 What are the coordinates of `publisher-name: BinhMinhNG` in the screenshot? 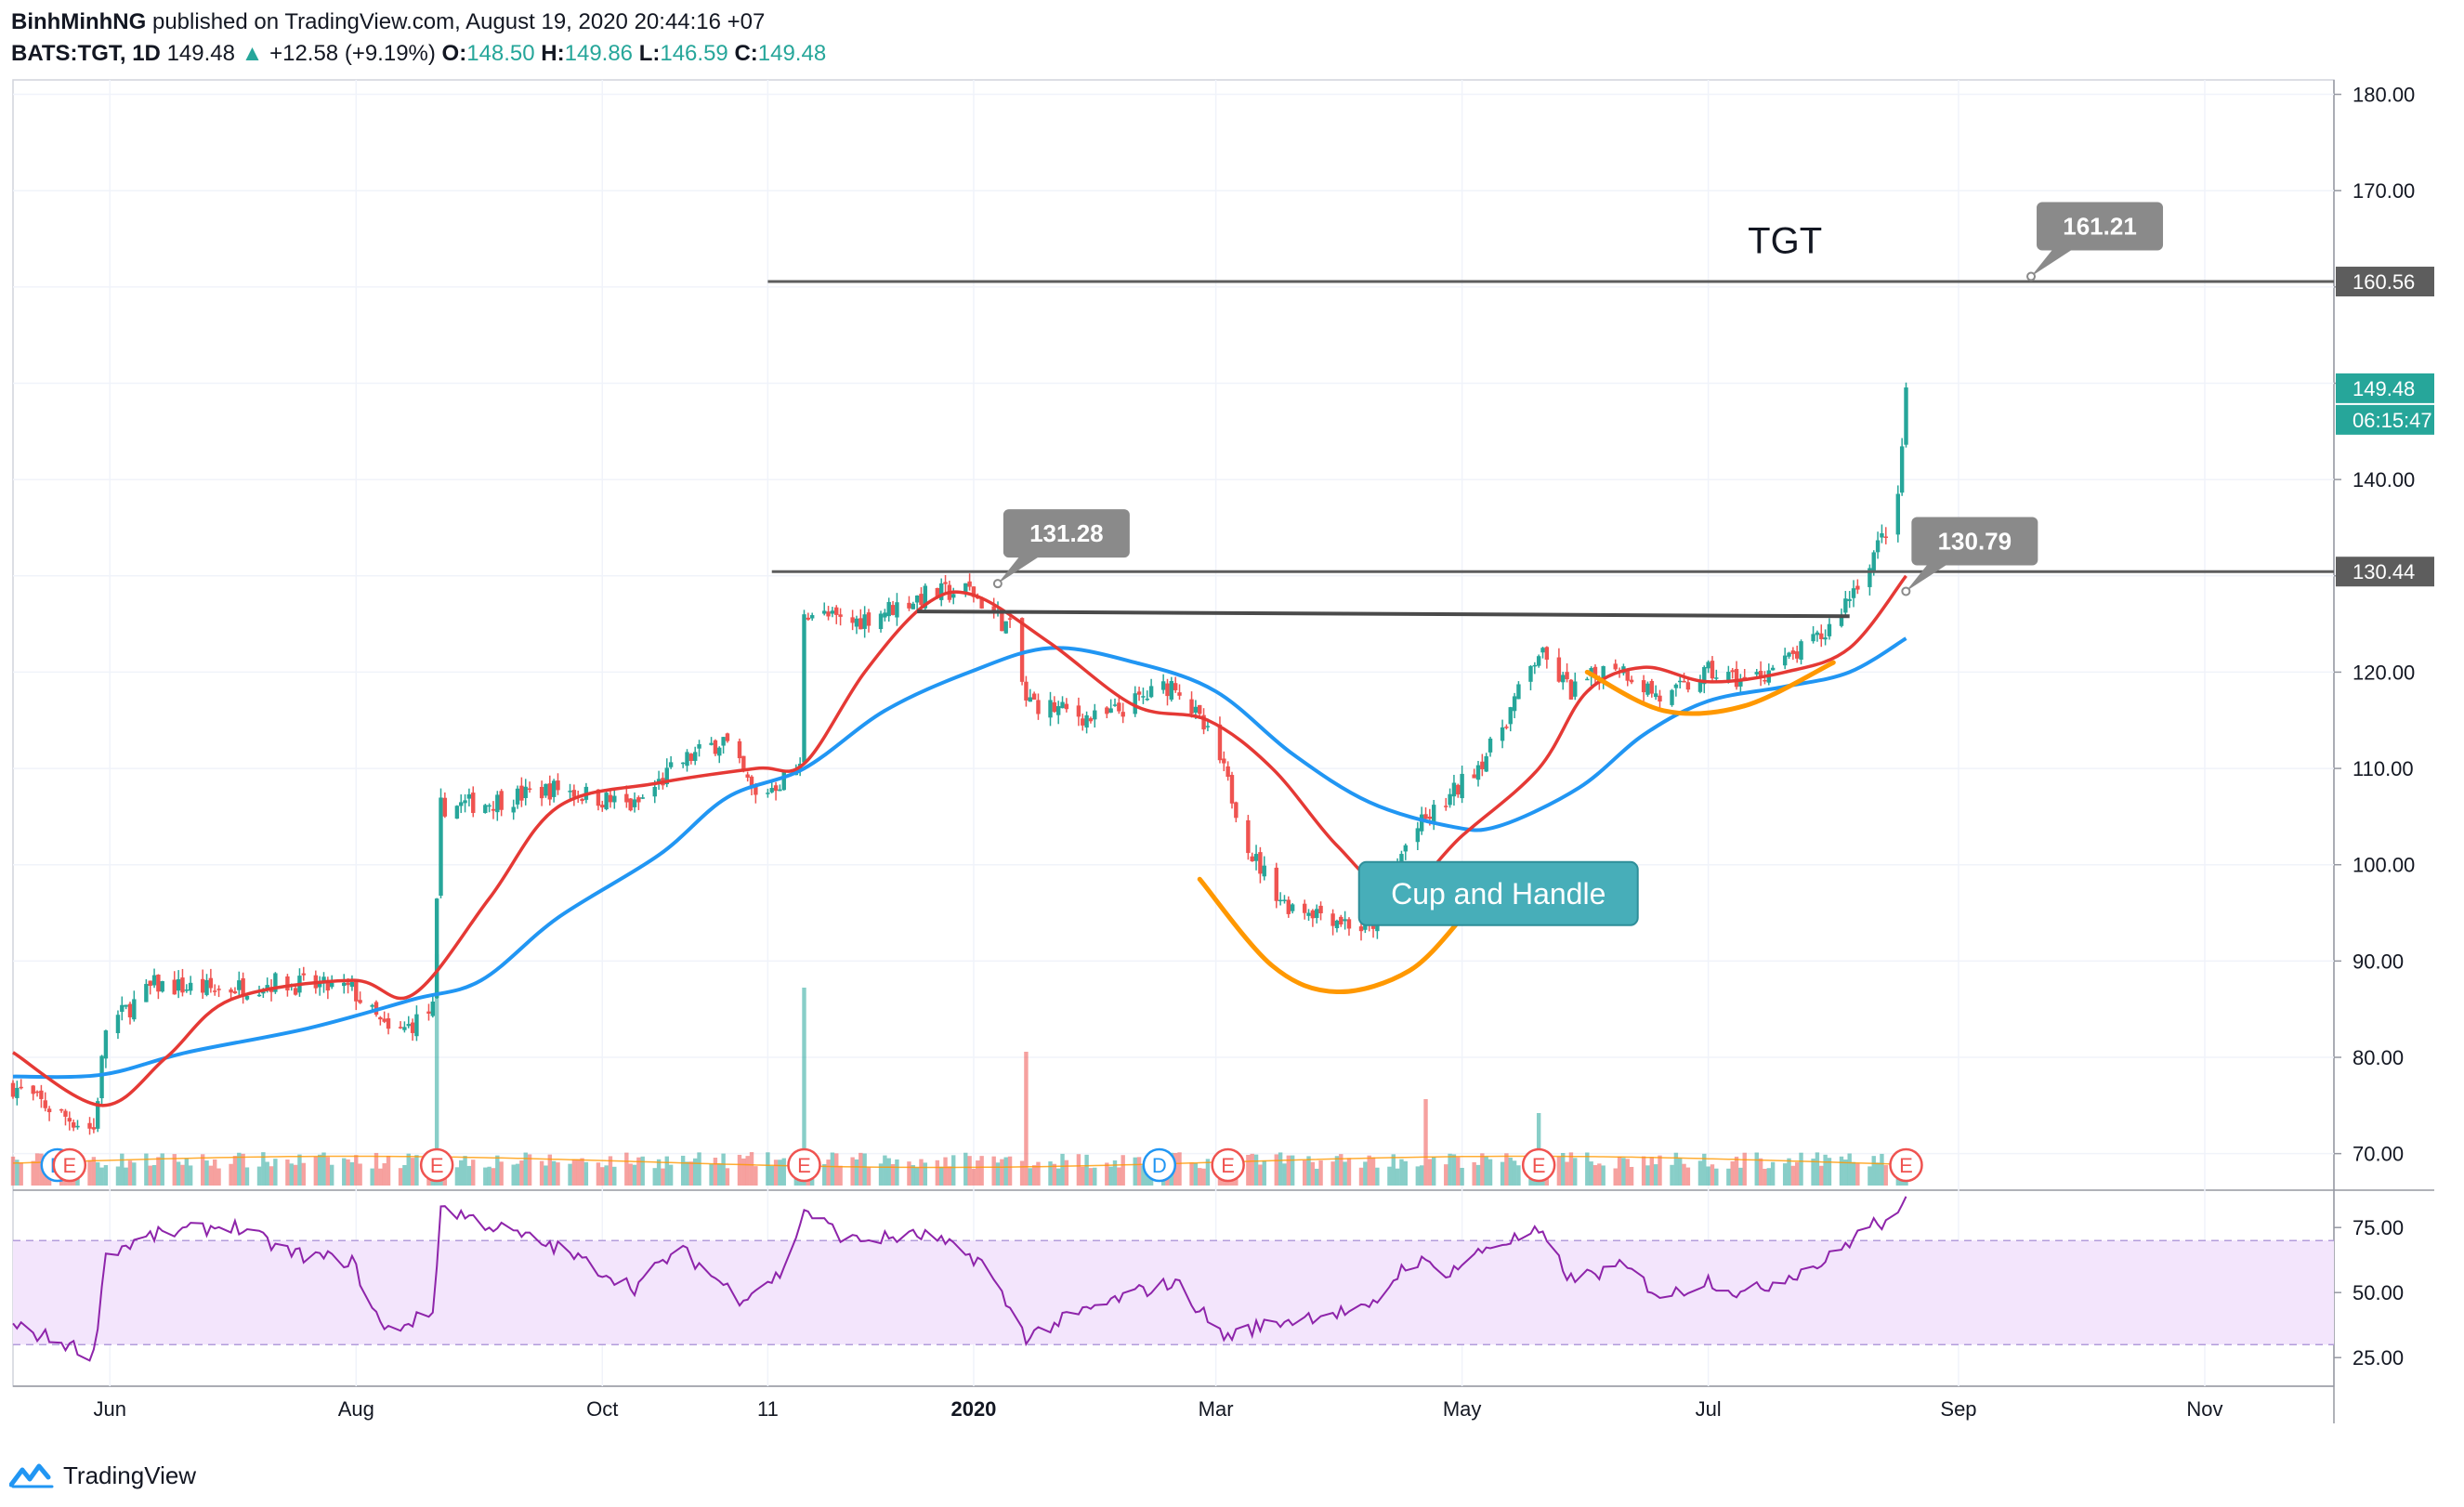 It's located at (79, 21).